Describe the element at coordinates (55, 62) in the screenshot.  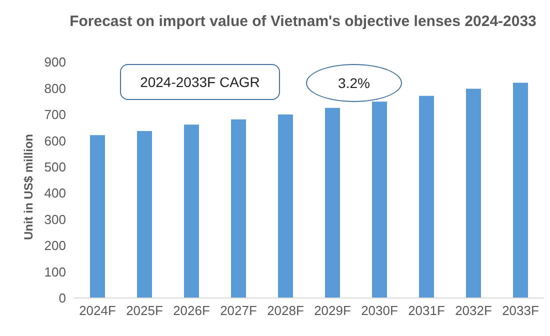
I see `y-tick-label: 900` at that location.